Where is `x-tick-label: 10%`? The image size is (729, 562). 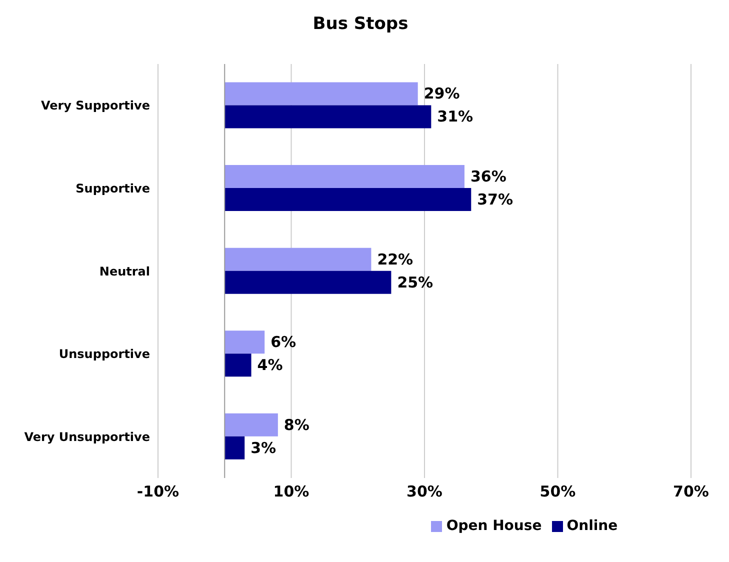 x-tick-label: 10% is located at coordinates (291, 491).